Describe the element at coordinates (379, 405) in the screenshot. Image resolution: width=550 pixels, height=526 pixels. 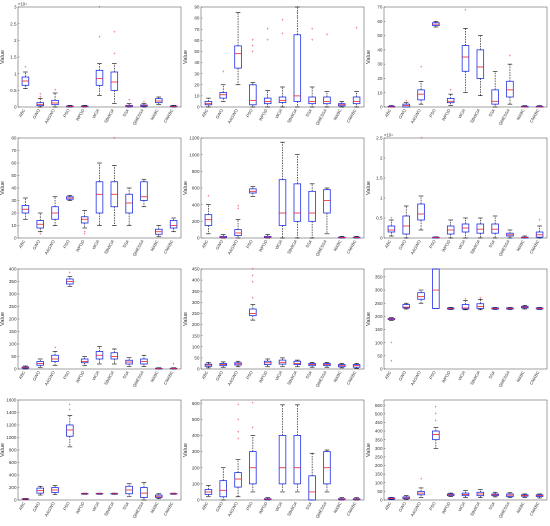
I see `y-tick-label: 550` at that location.